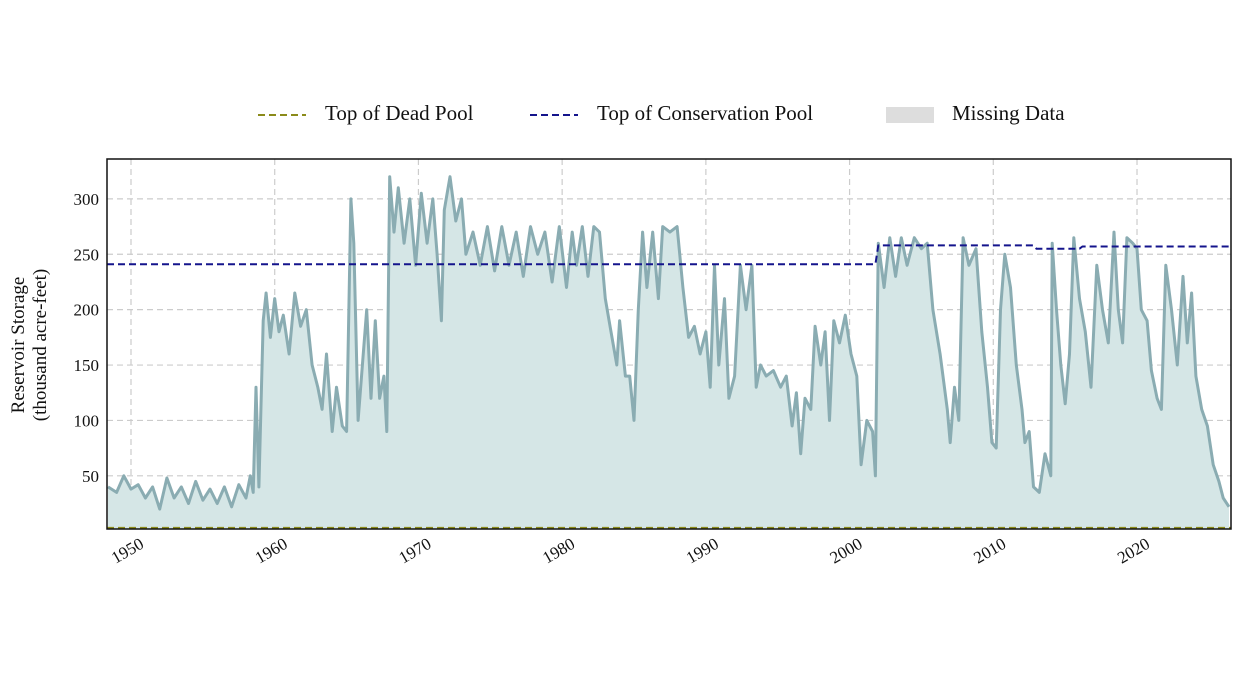 This screenshot has width=1242, height=699. Describe the element at coordinates (87, 365) in the screenshot. I see `y-tick-label: 150` at that location.